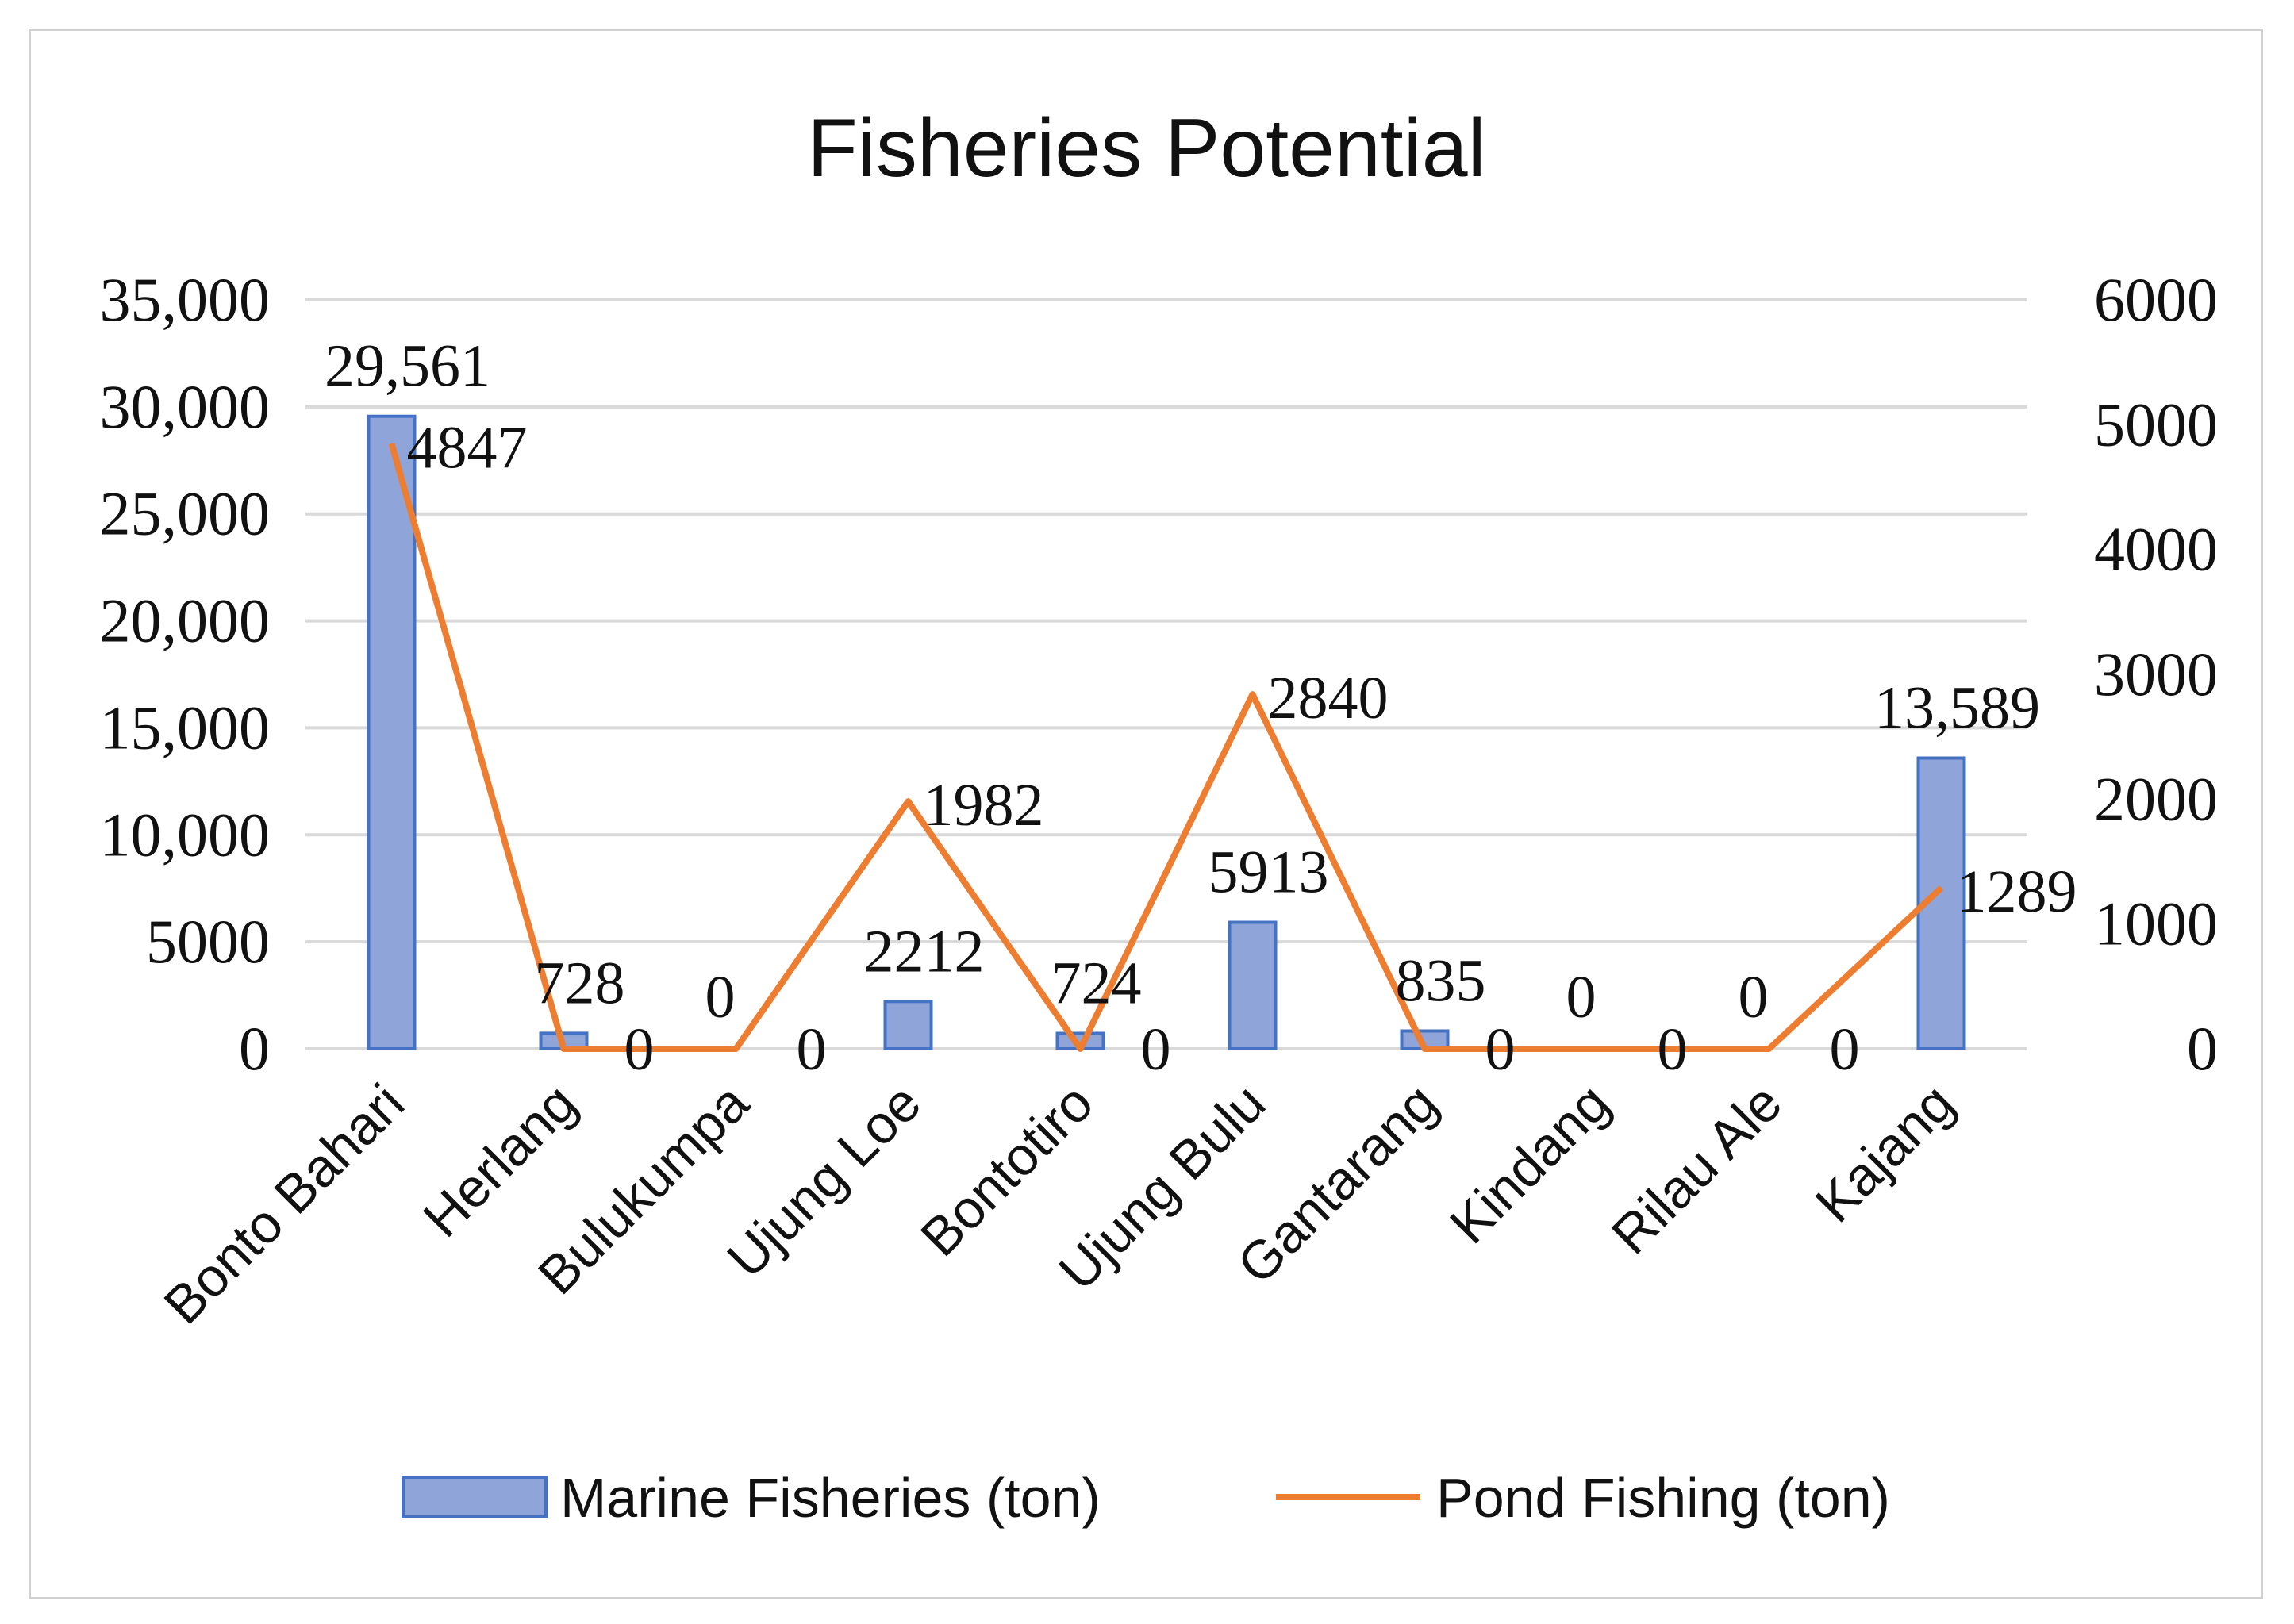 This screenshot has width=2294, height=1624. I want to click on bar-value-label: 13,589, so click(1957, 707).